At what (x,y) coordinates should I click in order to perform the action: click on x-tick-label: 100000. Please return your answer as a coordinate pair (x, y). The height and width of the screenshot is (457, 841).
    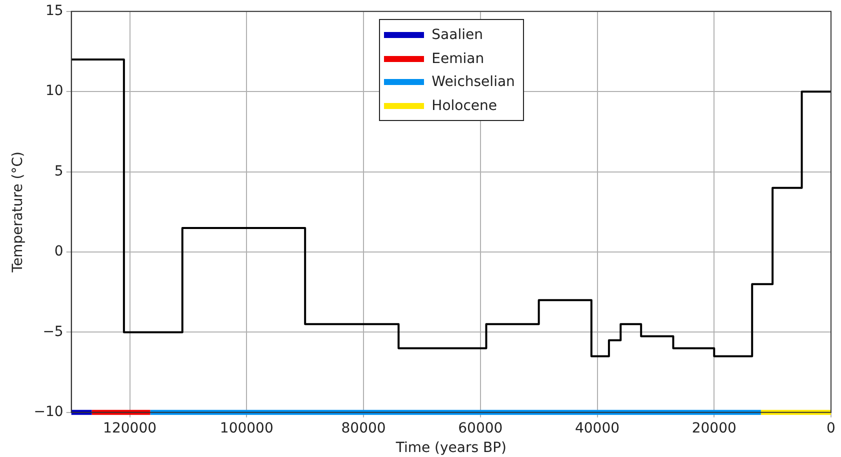
    Looking at the image, I should click on (247, 428).